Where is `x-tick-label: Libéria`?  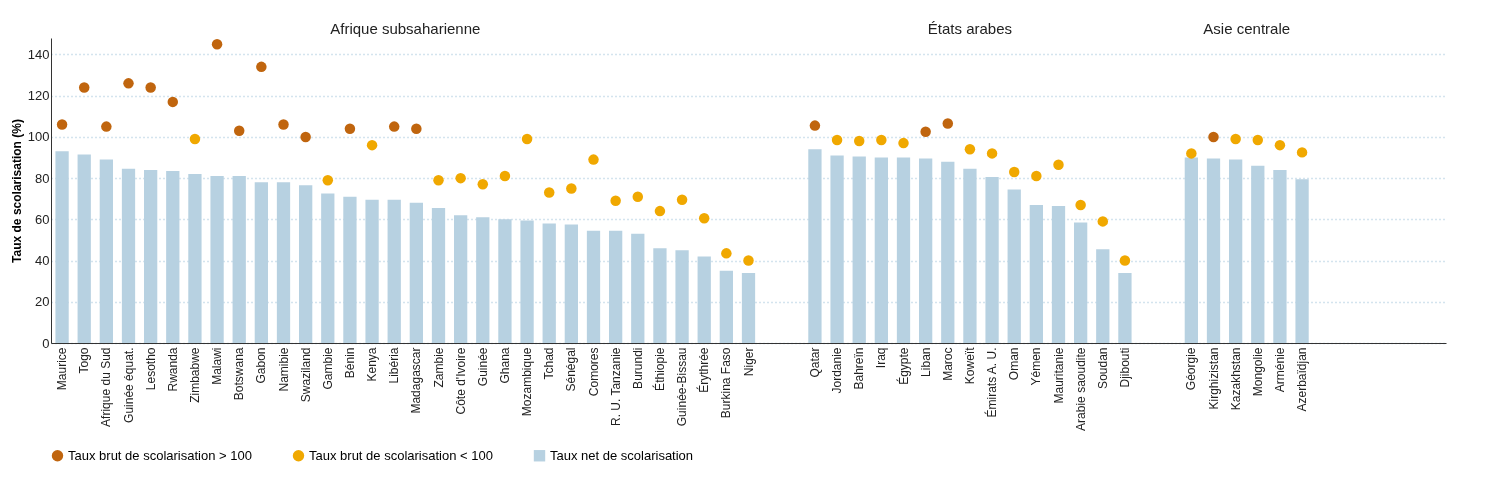
x-tick-label: Libéria is located at coordinates (394, 365).